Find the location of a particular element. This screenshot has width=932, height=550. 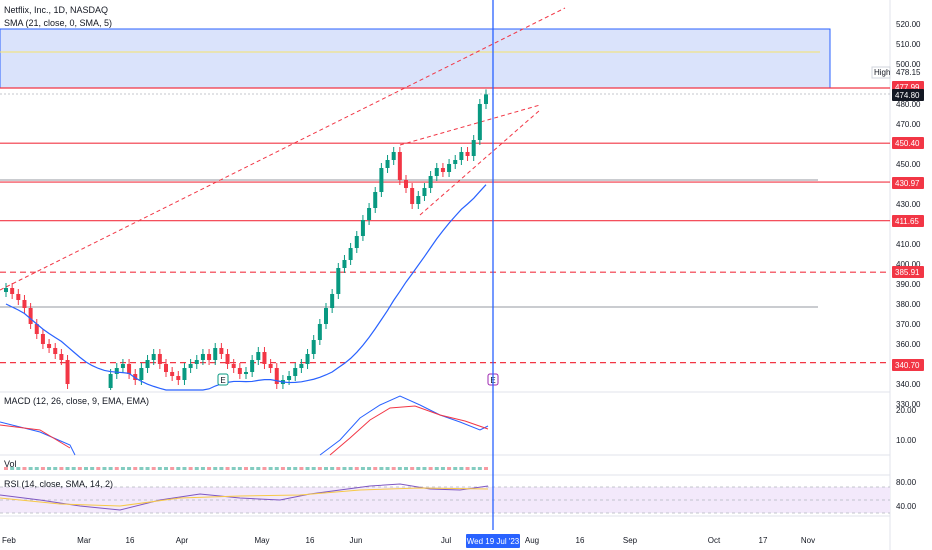

crosshair-date-label: Wed 19 Jul '23 is located at coordinates (493, 541).